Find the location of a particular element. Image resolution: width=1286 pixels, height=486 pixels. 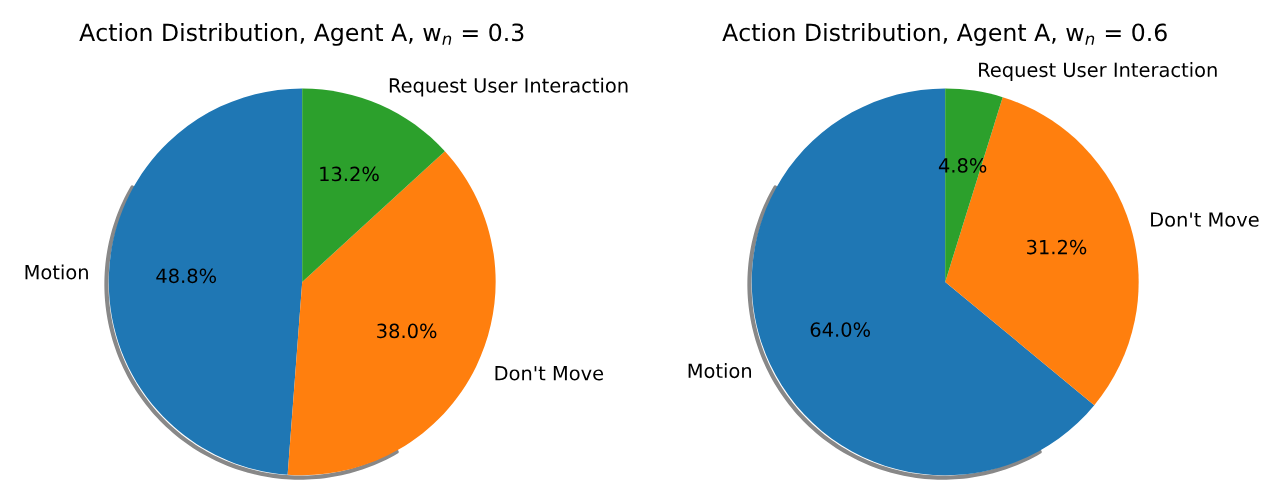

data-label: 13.2% is located at coordinates (349, 174).